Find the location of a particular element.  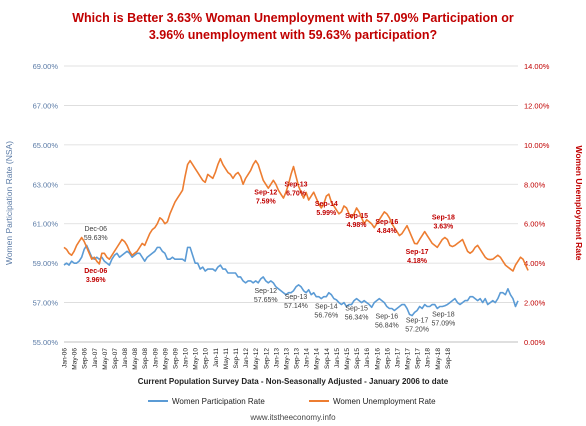

annotation-label: Sep-18 57.09% is located at coordinates (444, 320).